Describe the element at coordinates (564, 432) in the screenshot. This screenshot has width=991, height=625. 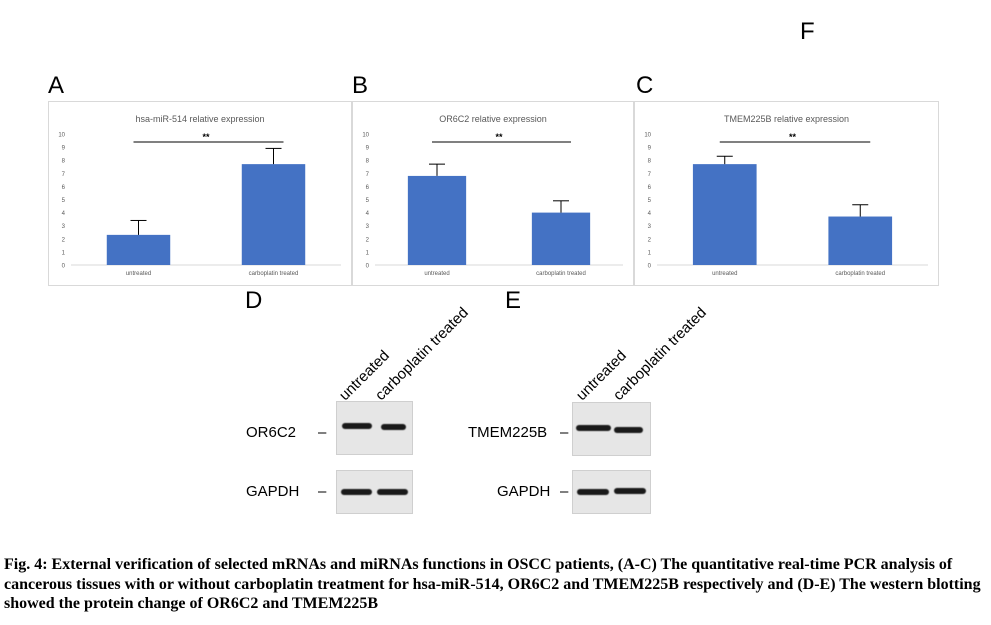
I see `blot-e-protein-marker: –` at that location.